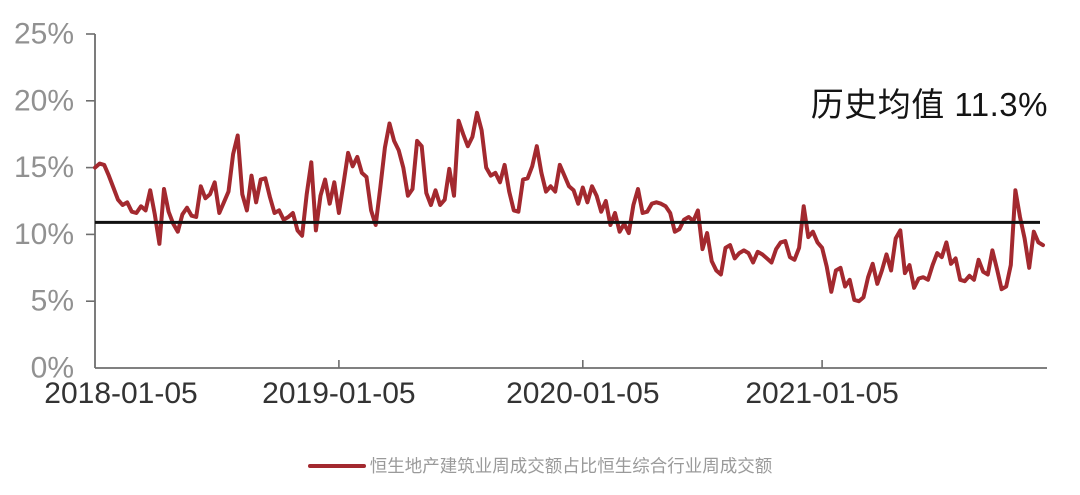  What do you see at coordinates (821, 393) in the screenshot?
I see `x-tick-label: 2021-01-05` at bounding box center [821, 393].